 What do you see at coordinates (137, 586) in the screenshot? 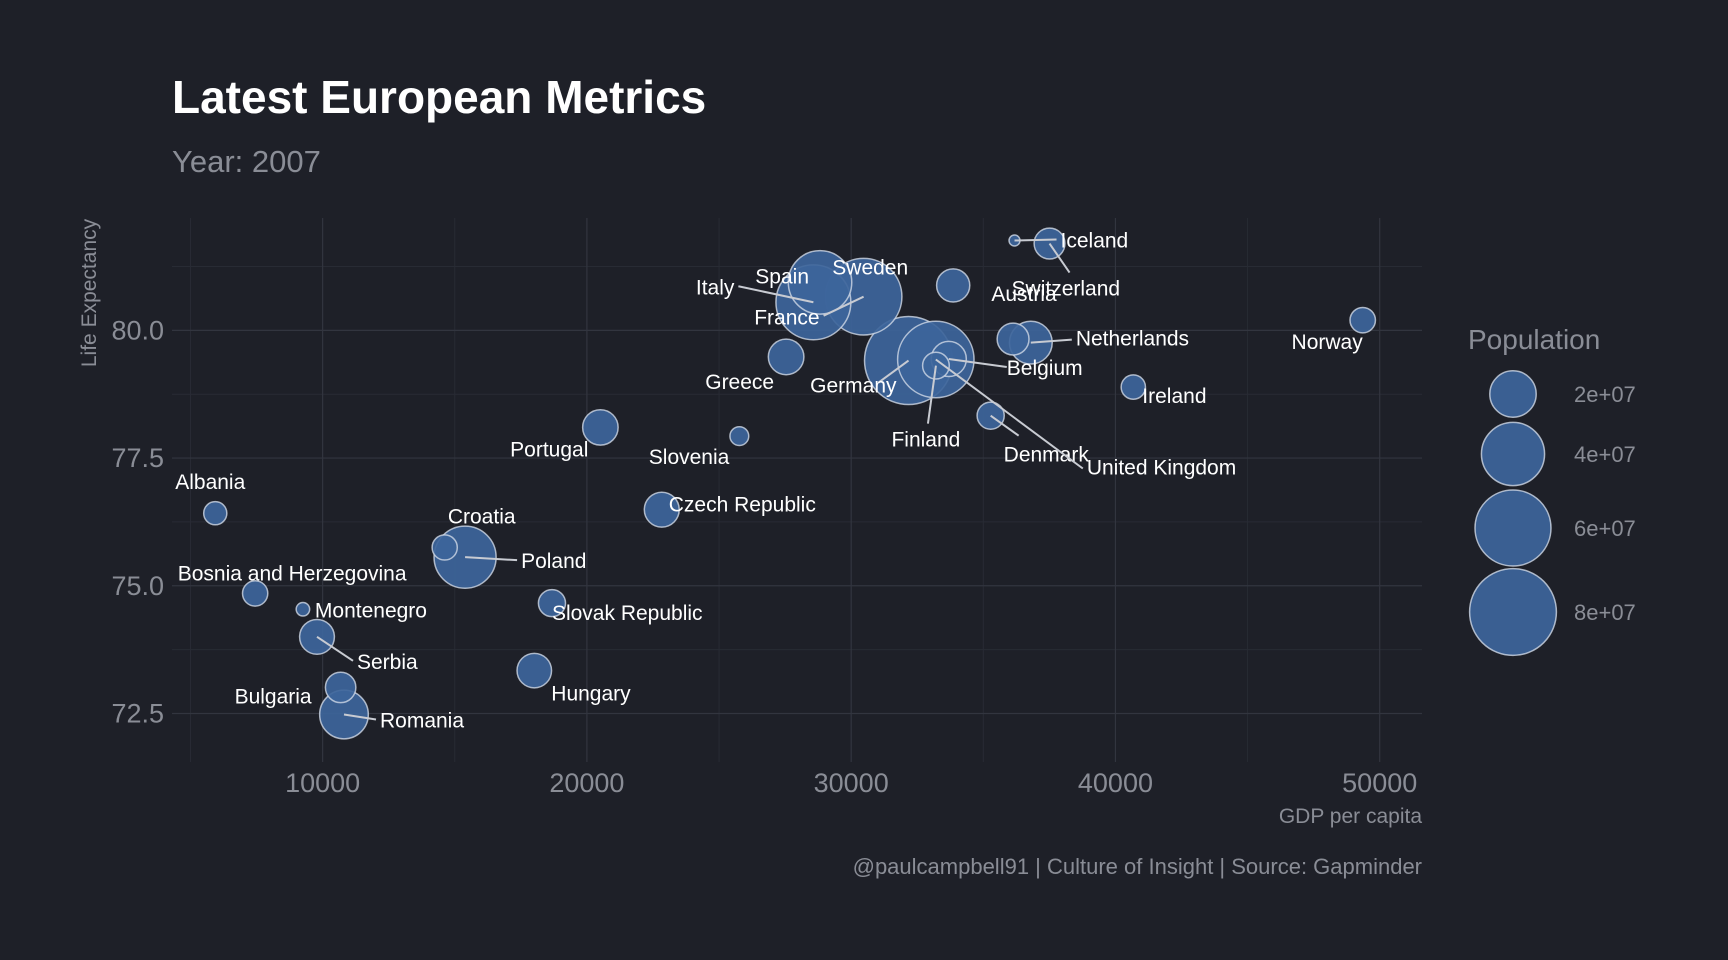
I see `y-tick-label: 75.0` at bounding box center [137, 586].